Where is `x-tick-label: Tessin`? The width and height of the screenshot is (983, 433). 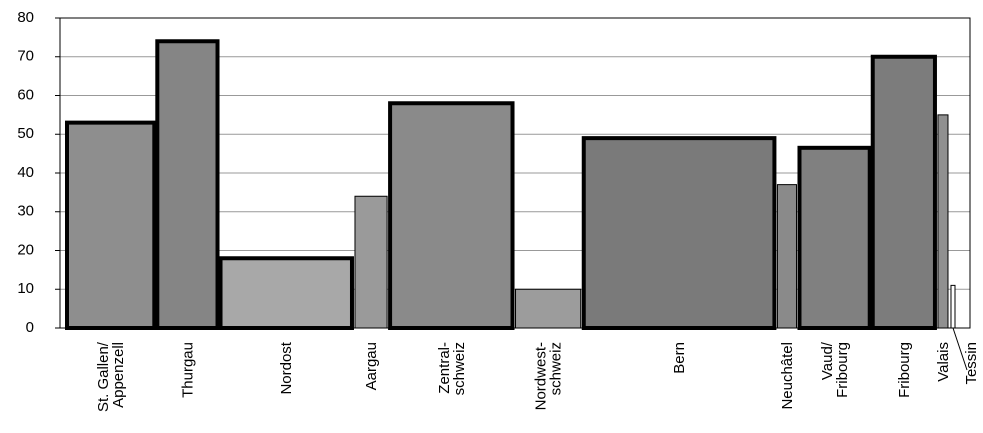
x-tick-label: Tessin is located at coordinates (971, 363).